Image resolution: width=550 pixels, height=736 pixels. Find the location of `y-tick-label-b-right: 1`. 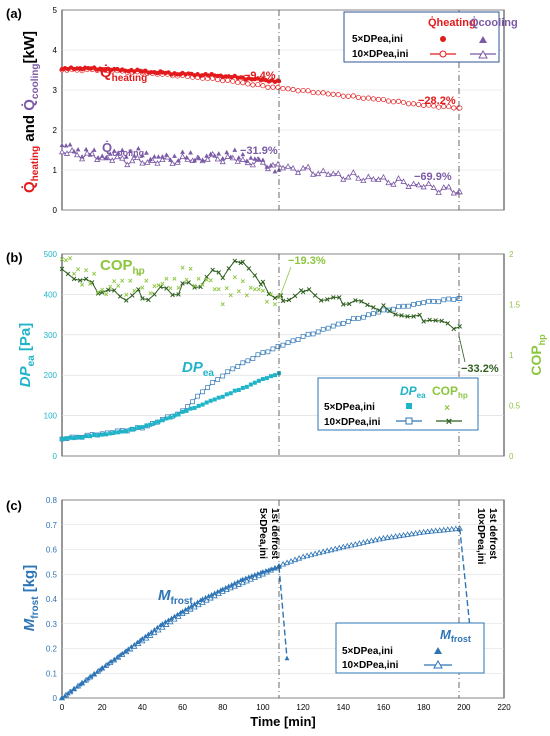

y-tick-label-b-right: 1 is located at coordinates (511, 355).